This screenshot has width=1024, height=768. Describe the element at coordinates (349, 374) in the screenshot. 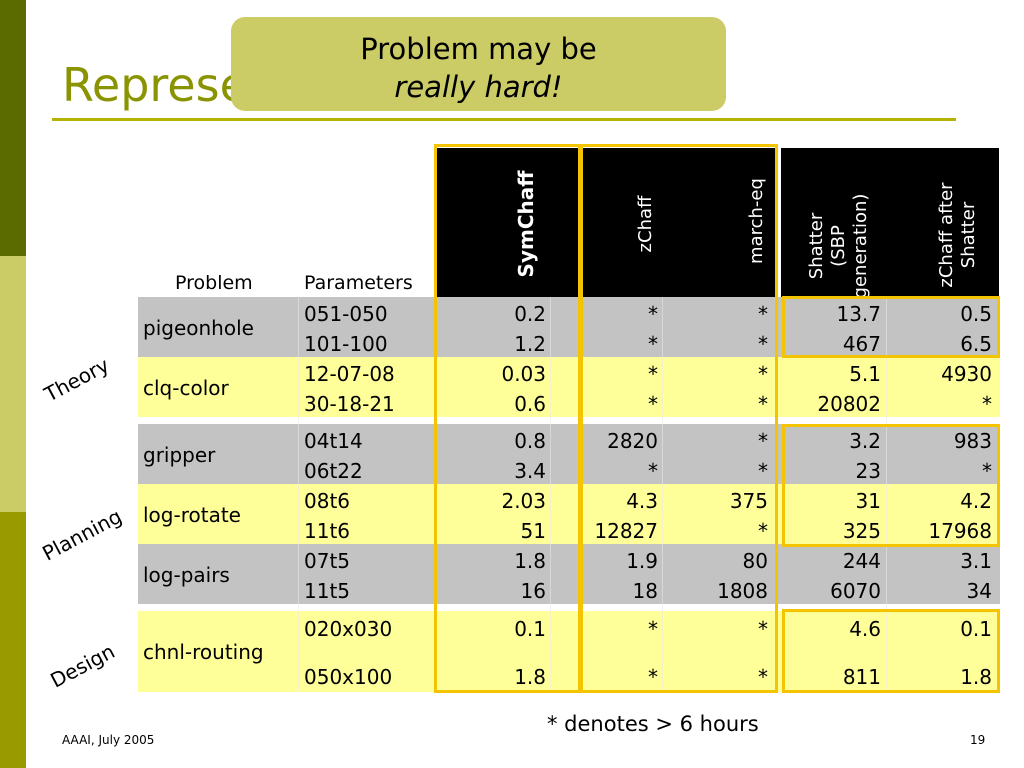

I see `cell-params: 12-07-08` at that location.